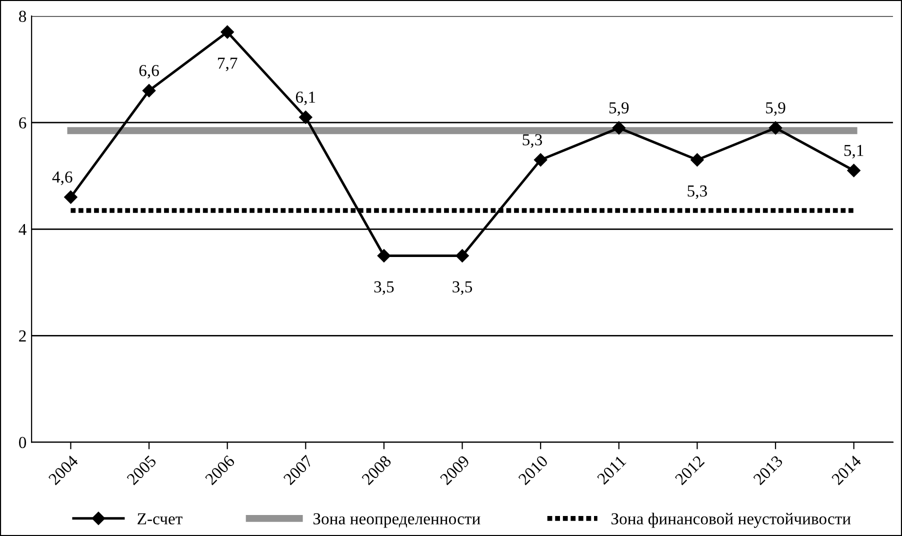 Image resolution: width=902 pixels, height=536 pixels. What do you see at coordinates (22, 442) in the screenshot?
I see `y-tick-label: 0` at bounding box center [22, 442].